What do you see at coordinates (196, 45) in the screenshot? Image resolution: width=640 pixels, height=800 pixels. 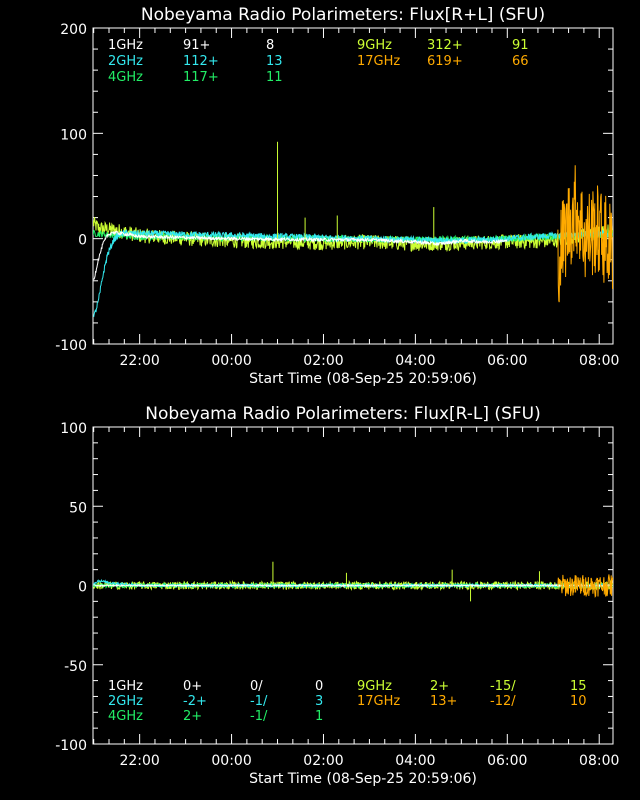 I see `legend-value-1: 91+` at bounding box center [196, 45].